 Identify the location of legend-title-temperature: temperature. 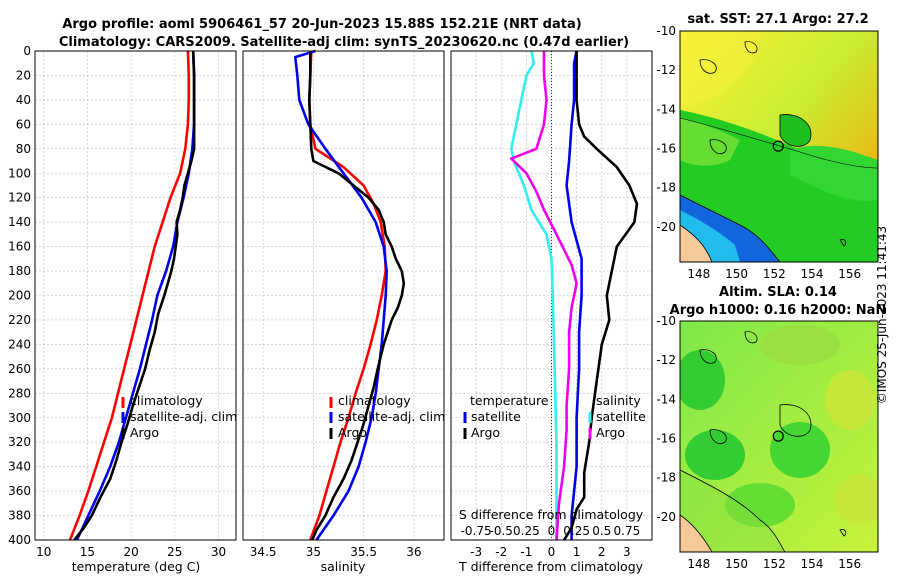
(509, 400).